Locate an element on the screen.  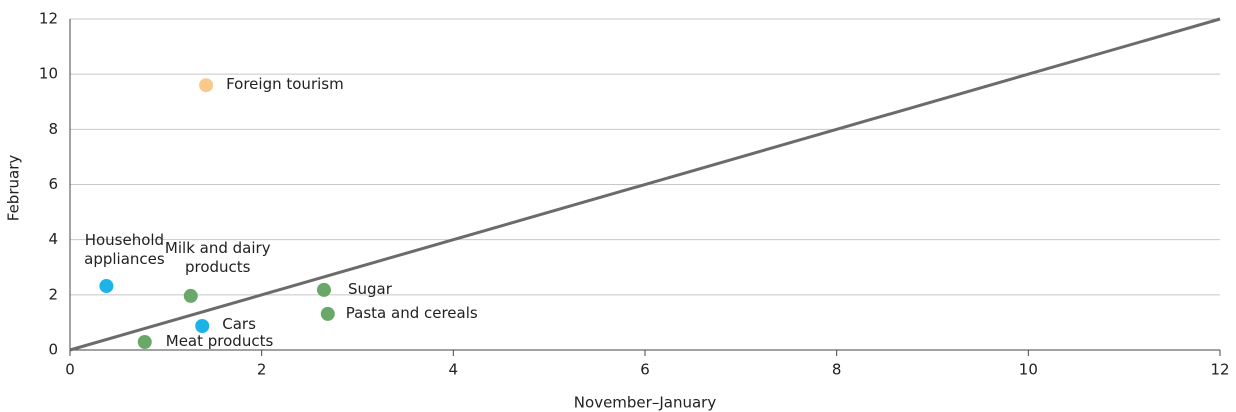
y-tick-label: 2 is located at coordinates (53, 294).